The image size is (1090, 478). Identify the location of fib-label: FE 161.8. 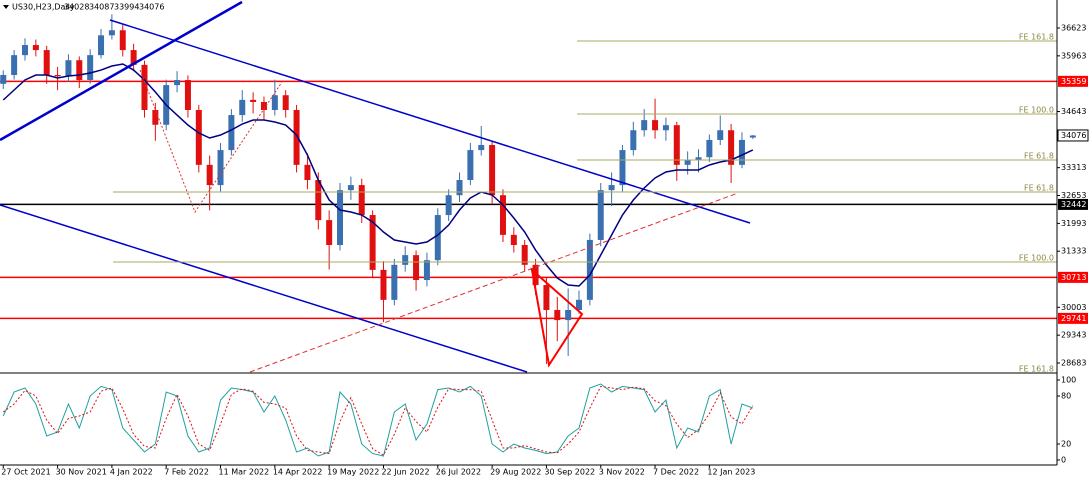
(1036, 37).